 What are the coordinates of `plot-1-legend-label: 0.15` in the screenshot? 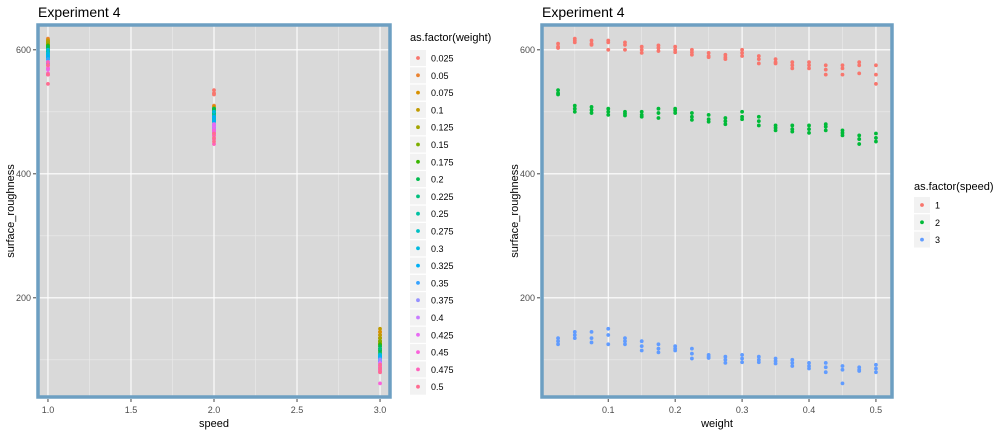 It's located at (440, 145).